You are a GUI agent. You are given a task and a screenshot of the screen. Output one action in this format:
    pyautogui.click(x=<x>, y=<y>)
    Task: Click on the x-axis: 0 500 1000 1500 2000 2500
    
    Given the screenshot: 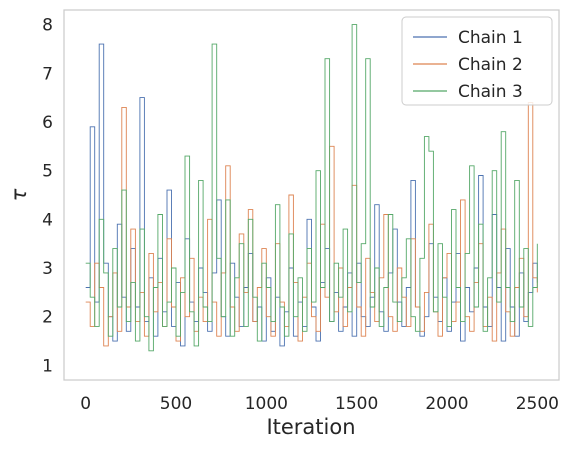 What is the action you would take?
    pyautogui.click(x=319, y=404)
    